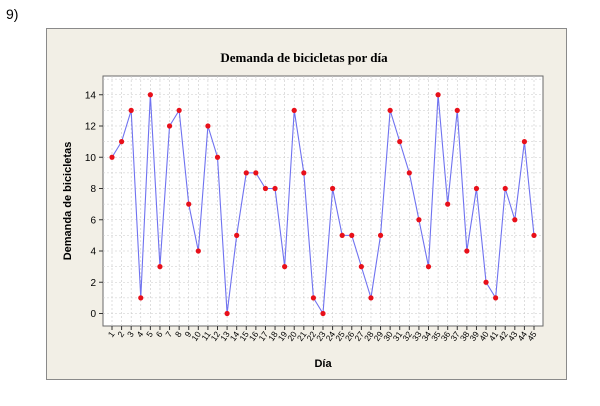  What do you see at coordinates (149, 334) in the screenshot?
I see `x-tick-label: 5` at bounding box center [149, 334].